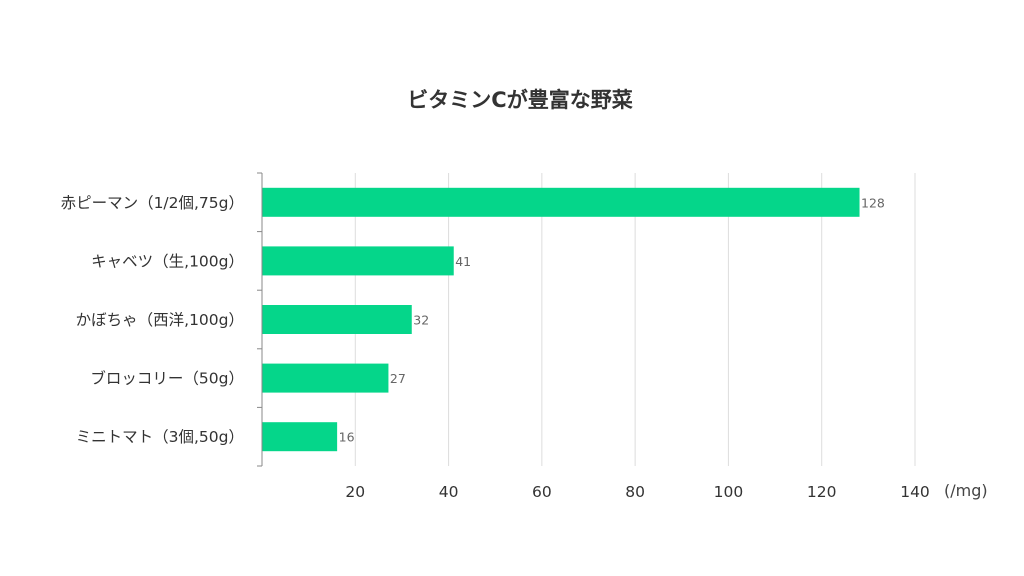  What do you see at coordinates (520, 100) in the screenshot?
I see `chart-title: ビタミンCが豊富な野菜` at bounding box center [520, 100].